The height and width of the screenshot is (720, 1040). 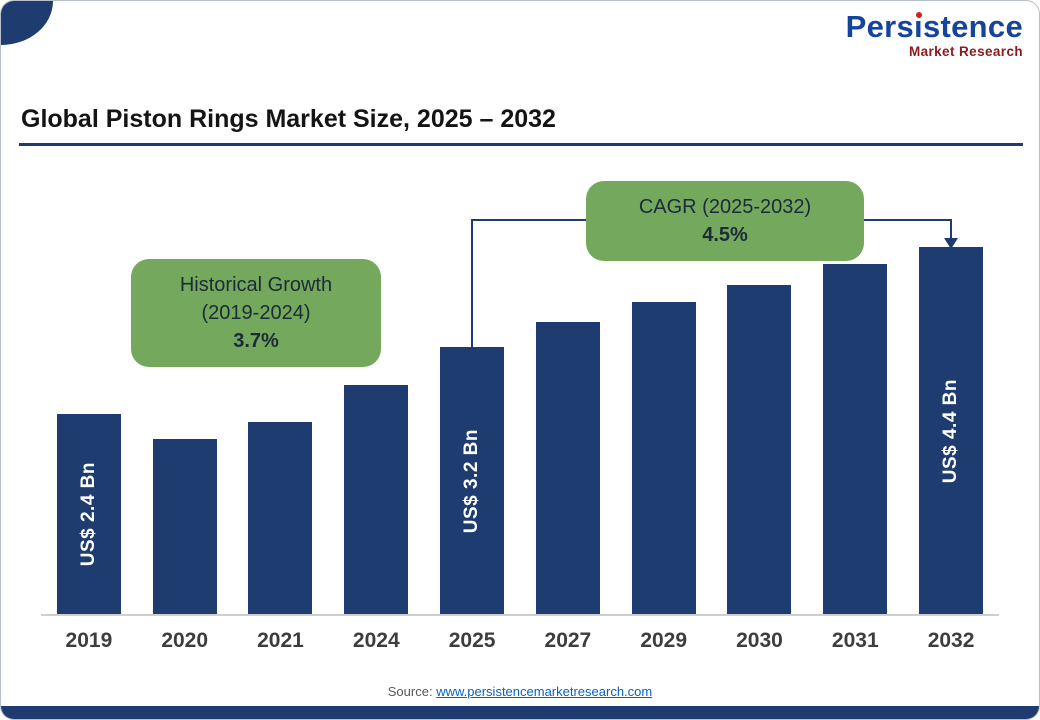 I want to click on historical-growth-callout: Historical Growth (2019-2024) 3.7%, so click(x=256, y=313).